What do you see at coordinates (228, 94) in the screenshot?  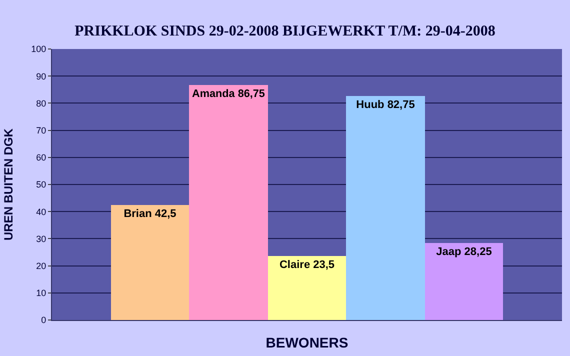 I see `data-label: Amanda 86,75` at bounding box center [228, 94].